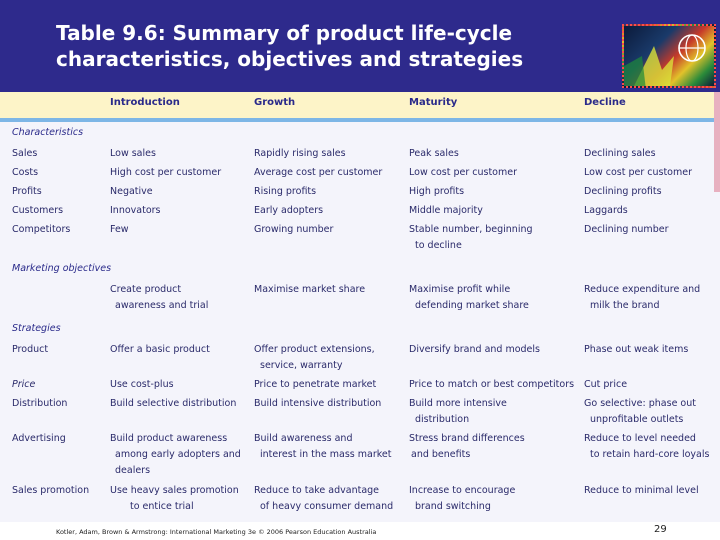 Image resolution: width=720 pixels, height=540 pixels. Describe the element at coordinates (39, 438) in the screenshot. I see `row-label-advertising: Advertising` at that location.